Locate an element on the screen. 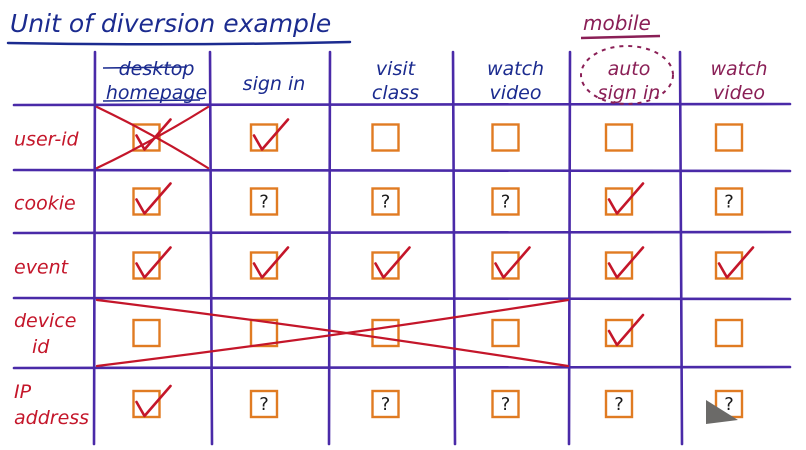 The width and height of the screenshot is (806, 450). column-header-line: homepage is located at coordinates (156, 93).